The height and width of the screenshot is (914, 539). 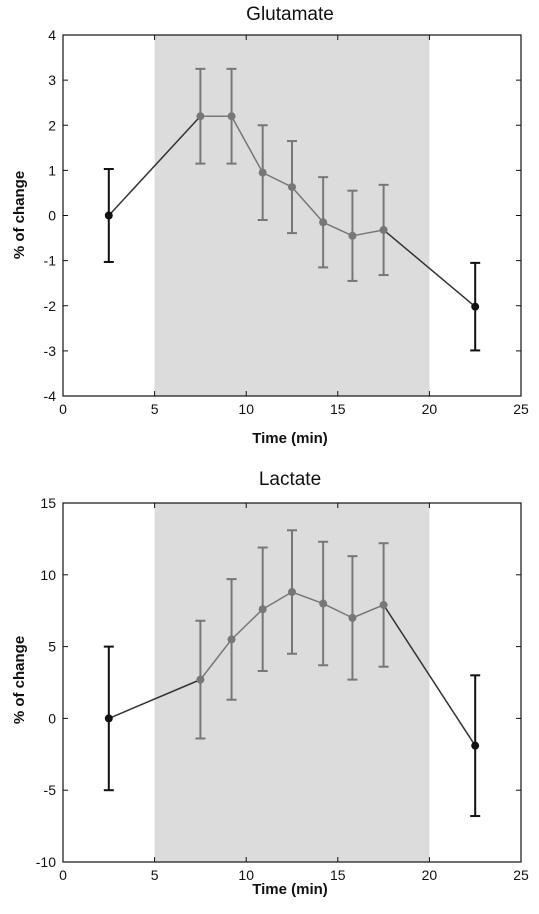 I want to click on y-tick-label: -10, so click(x=46, y=862).